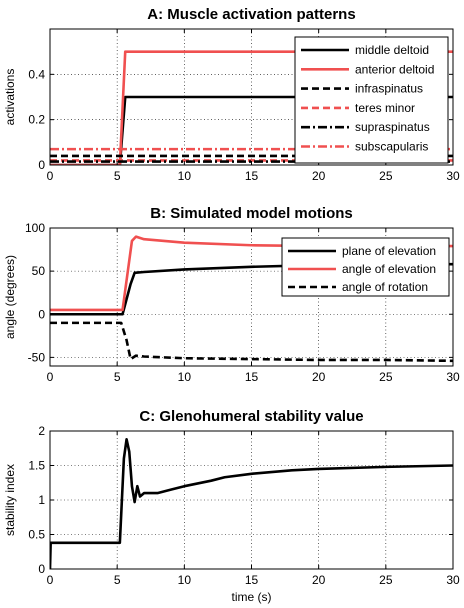 The height and width of the screenshot is (608, 464). What do you see at coordinates (251, 213) in the screenshot?
I see `chart-title: B: Simulated model motions` at bounding box center [251, 213].